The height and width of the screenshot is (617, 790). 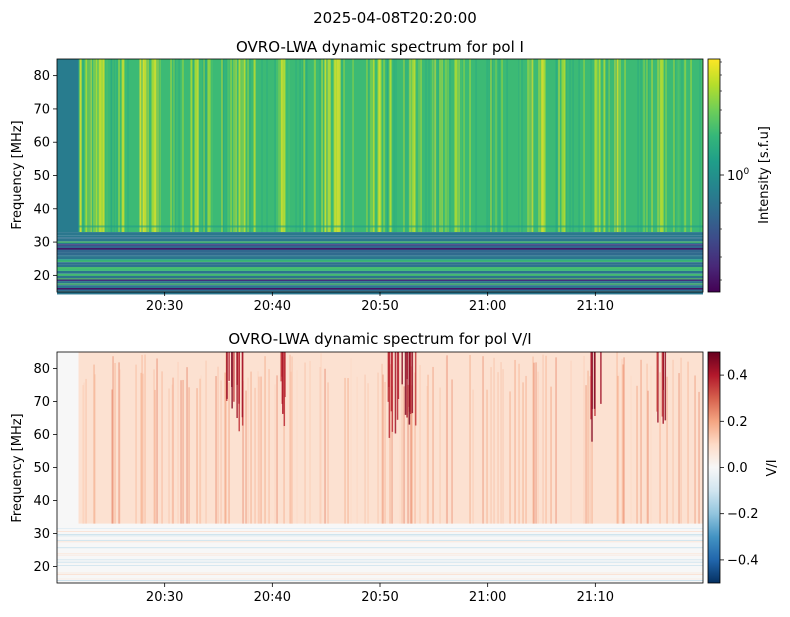 What do you see at coordinates (17, 174) in the screenshot?
I see `stokes-i-ylabel: Frequency [MHz]` at bounding box center [17, 174].